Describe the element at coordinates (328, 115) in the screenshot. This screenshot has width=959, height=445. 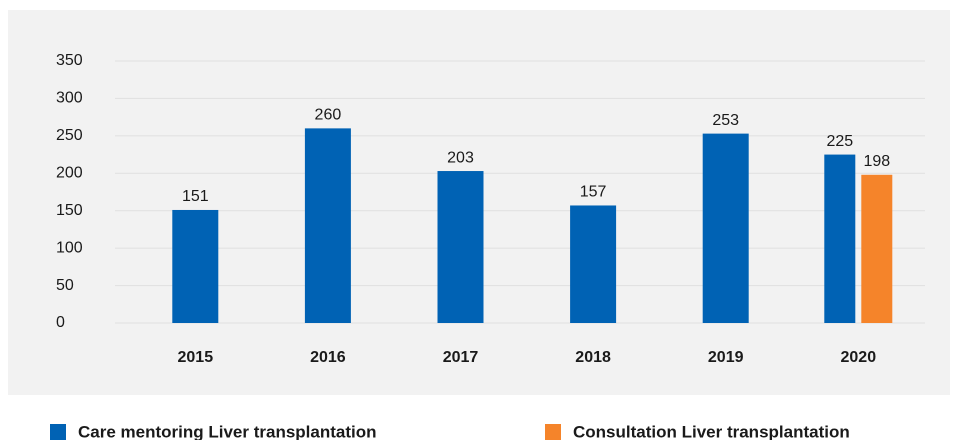
I see `value-label: 260` at that location.